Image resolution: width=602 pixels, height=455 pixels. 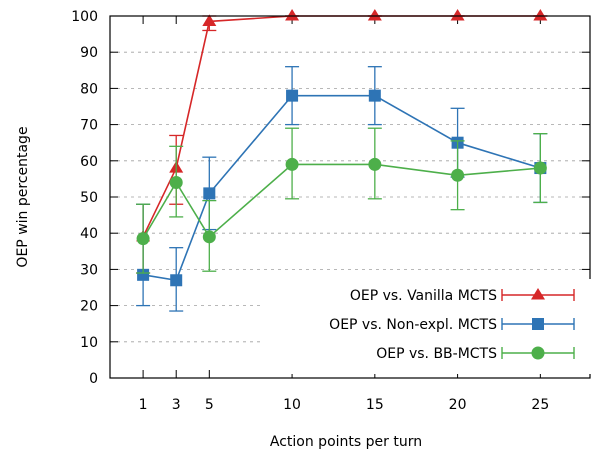 I want to click on y-tick-label: 90, so click(x=89, y=53).